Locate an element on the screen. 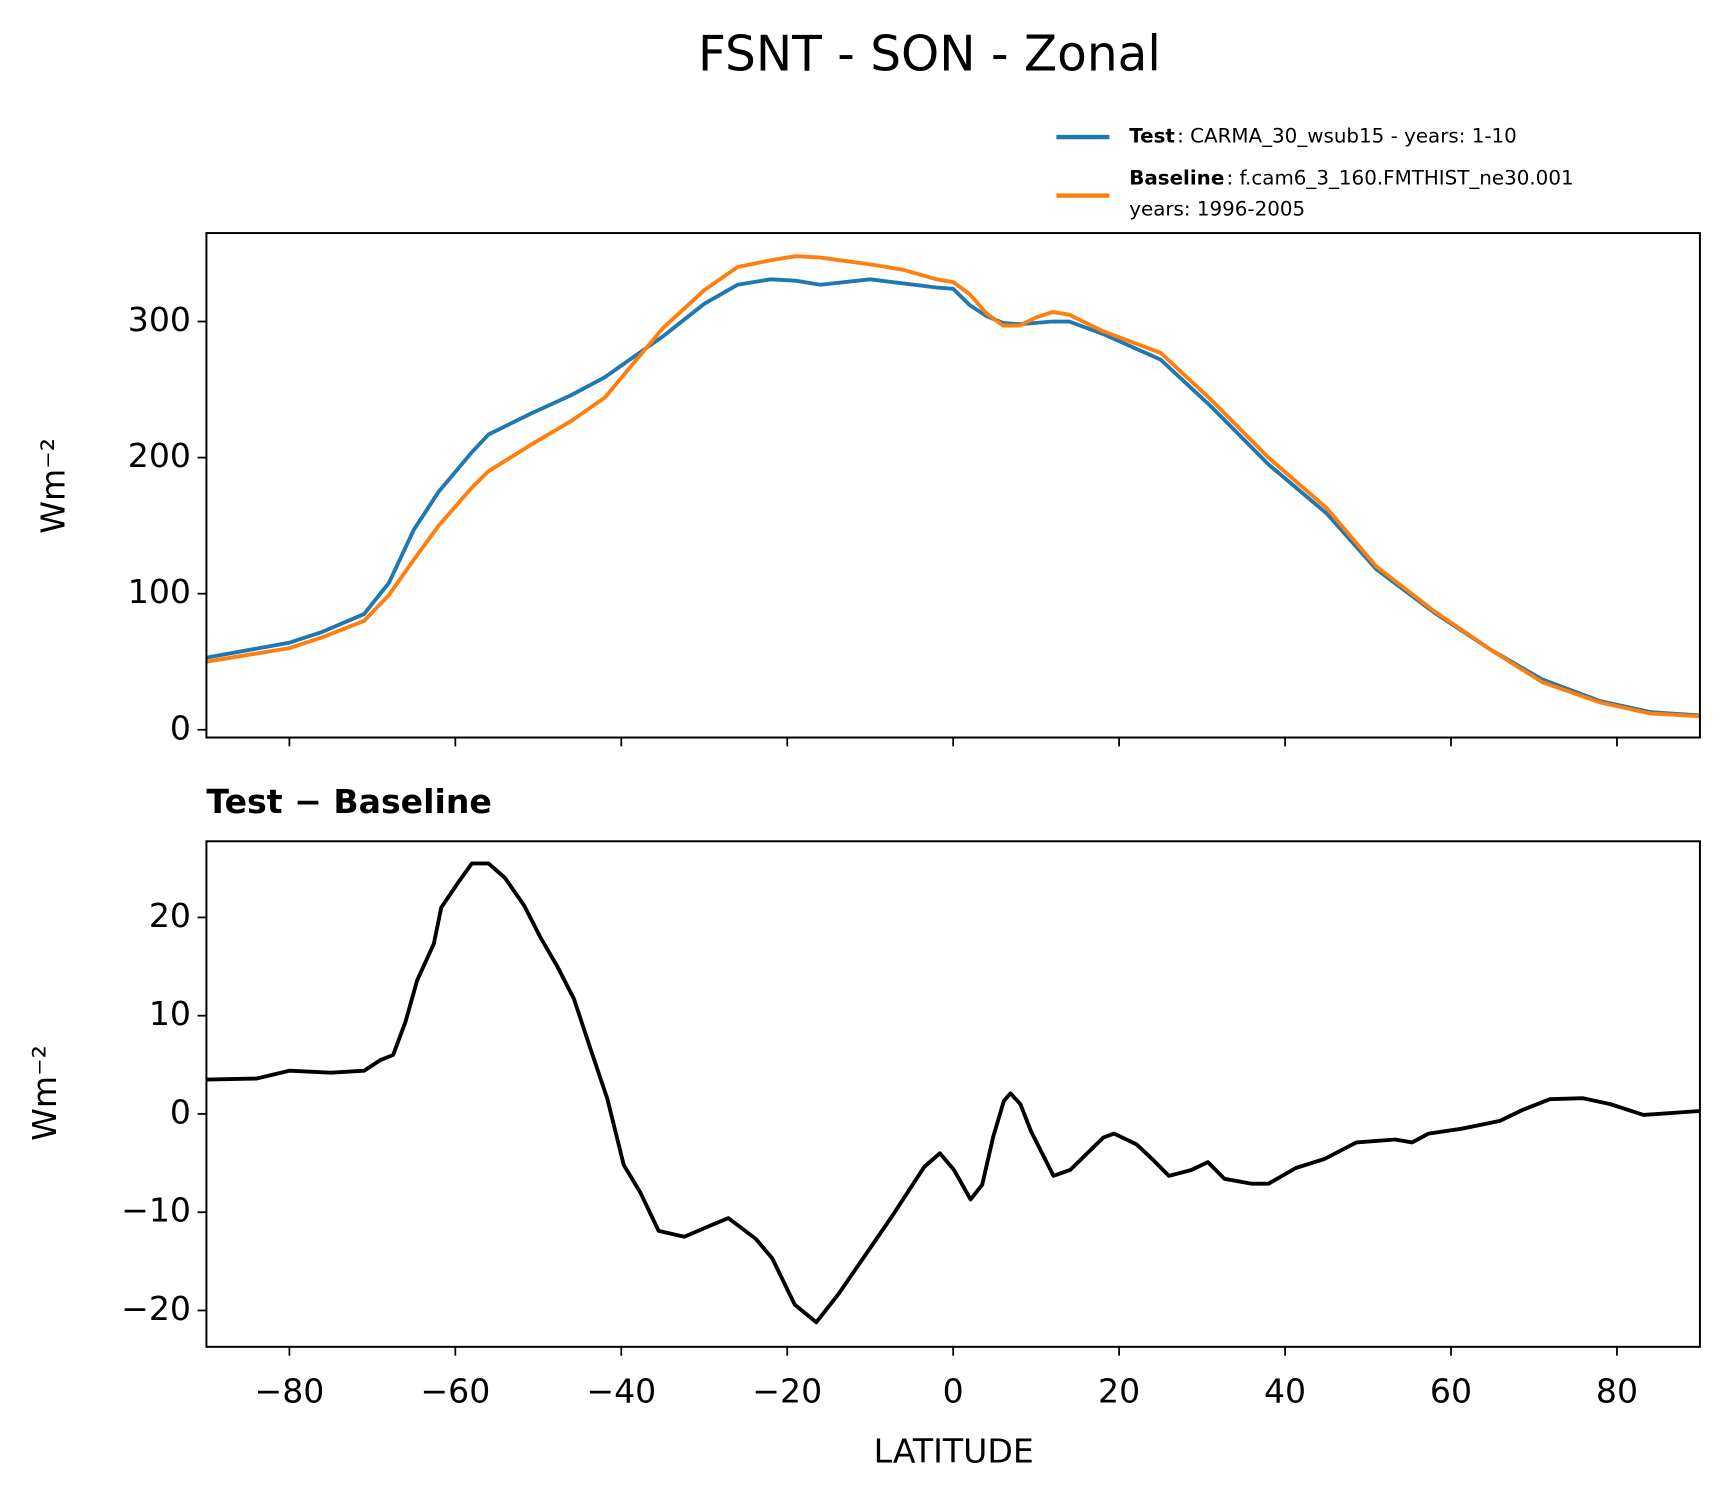  x-tick-label: −80 is located at coordinates (289, 1391).